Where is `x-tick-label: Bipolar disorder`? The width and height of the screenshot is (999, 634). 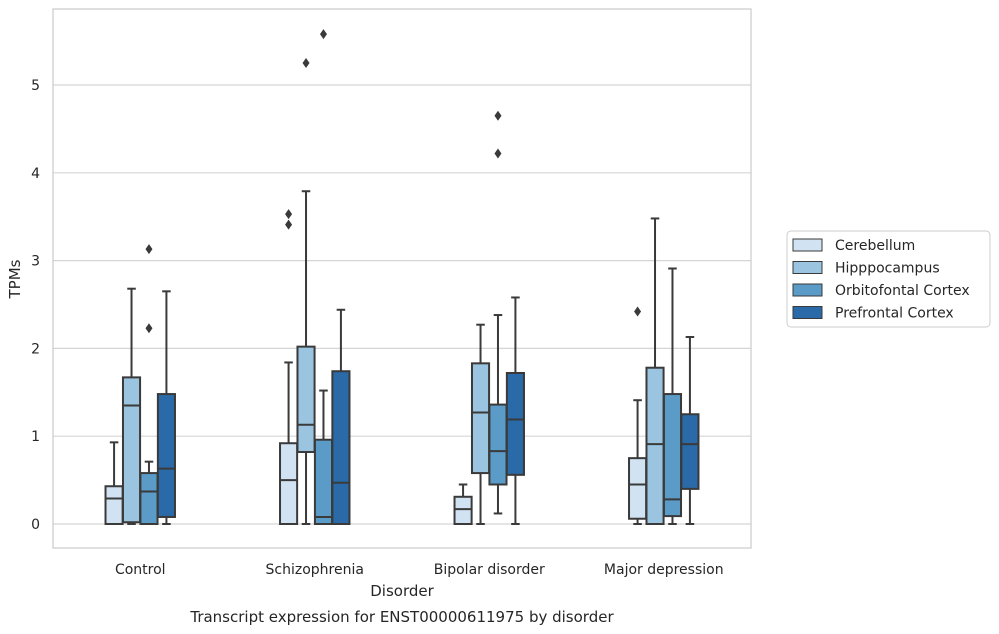
x-tick-label: Bipolar disorder is located at coordinates (489, 570).